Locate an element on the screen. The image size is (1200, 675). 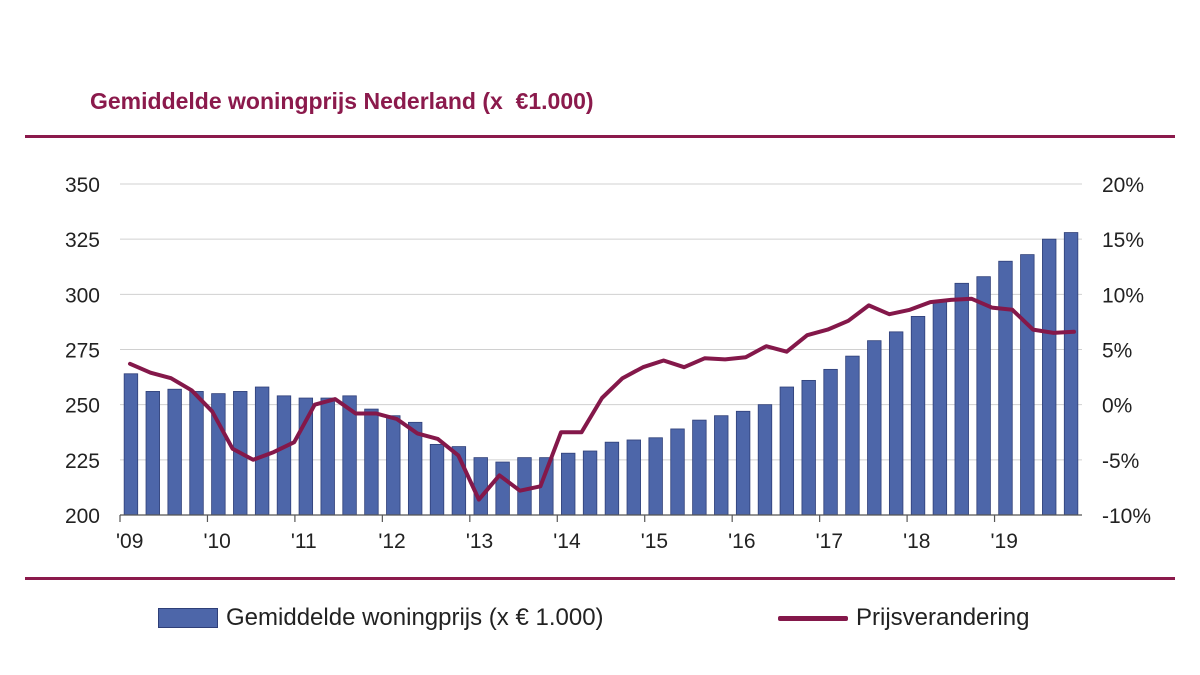
y2-tick-label: -10% is located at coordinates (1126, 516).